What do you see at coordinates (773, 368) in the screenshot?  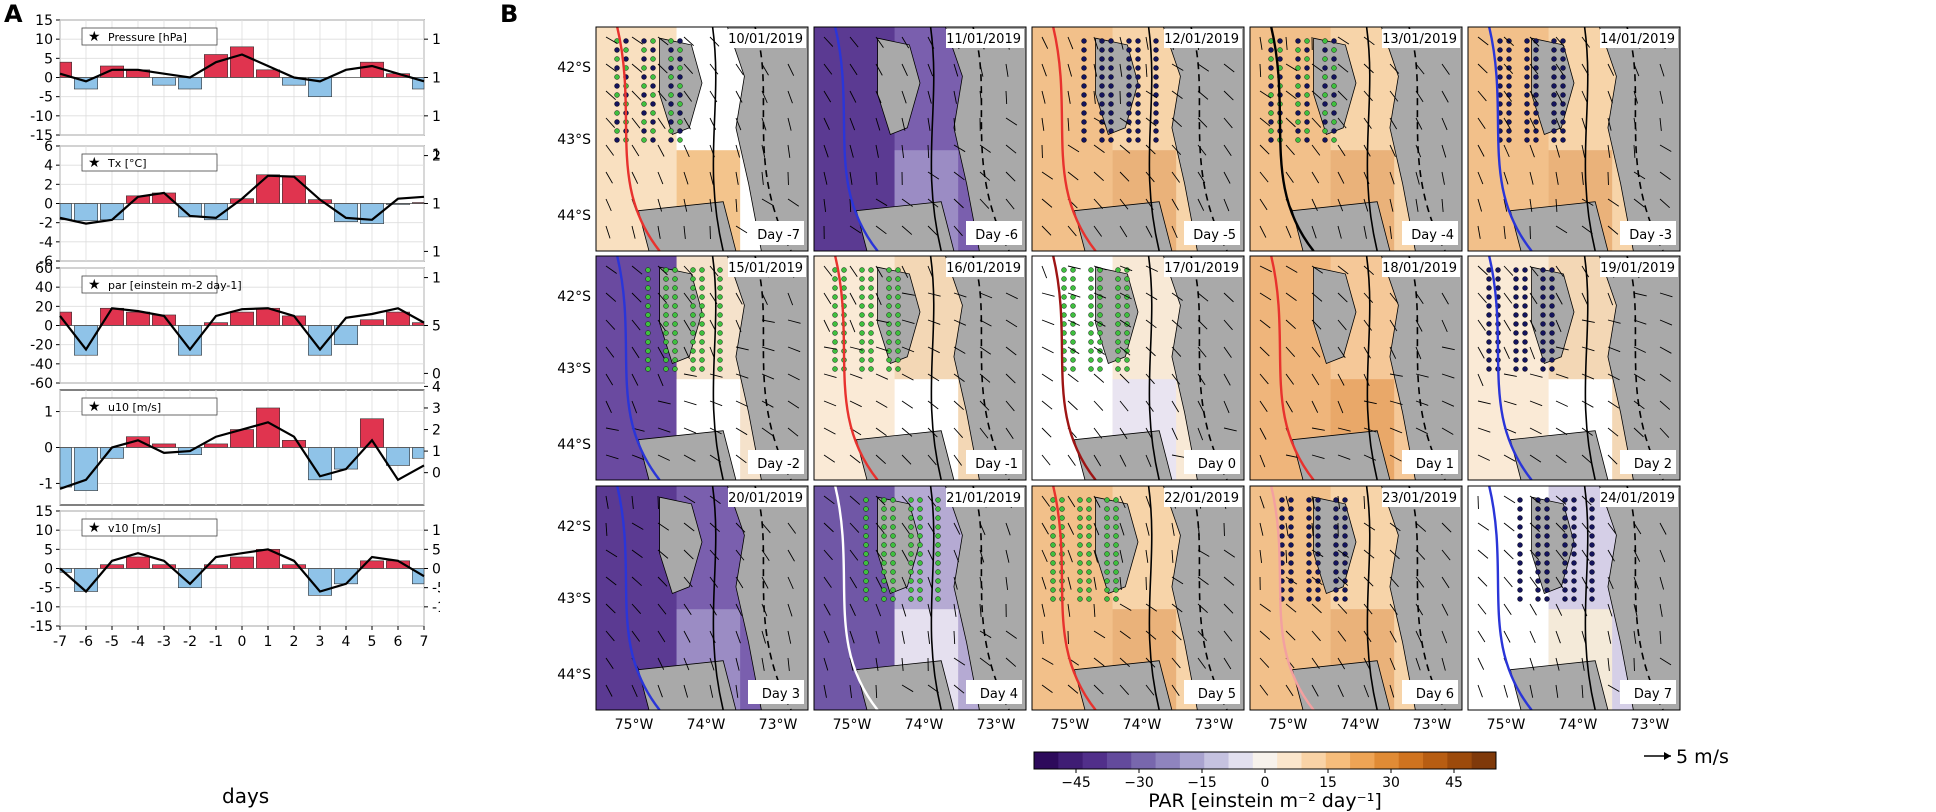 I see `contour-line-dashed` at bounding box center [773, 368].